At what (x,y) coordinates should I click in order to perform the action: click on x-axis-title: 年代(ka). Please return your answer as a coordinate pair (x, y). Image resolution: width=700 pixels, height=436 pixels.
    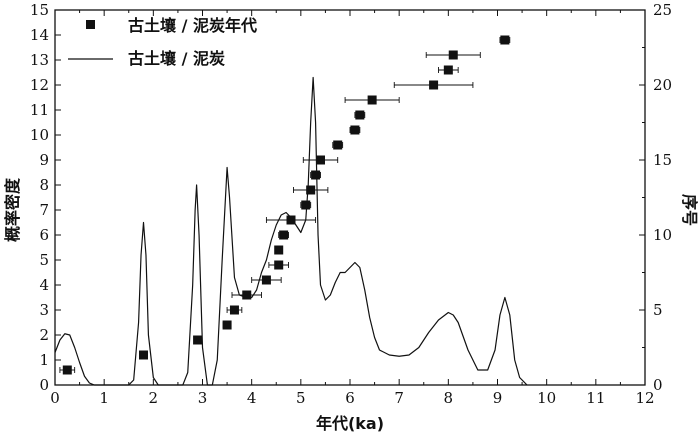
    Looking at the image, I should click on (350, 423).